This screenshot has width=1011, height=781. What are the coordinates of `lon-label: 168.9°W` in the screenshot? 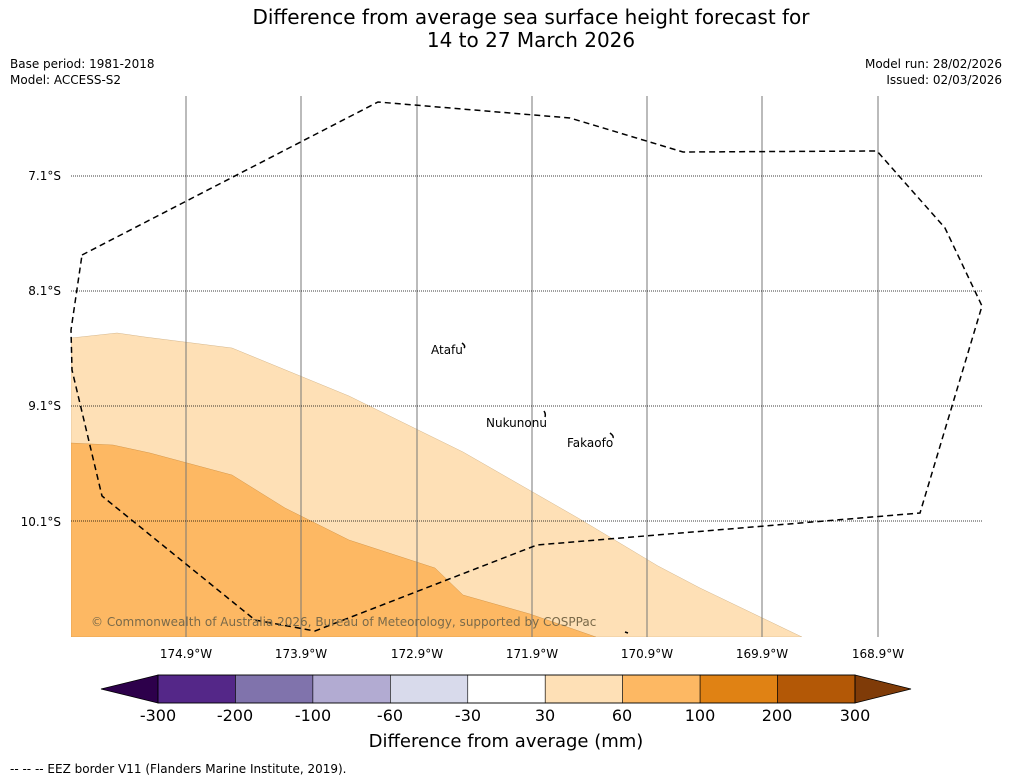 It's located at (878, 654).